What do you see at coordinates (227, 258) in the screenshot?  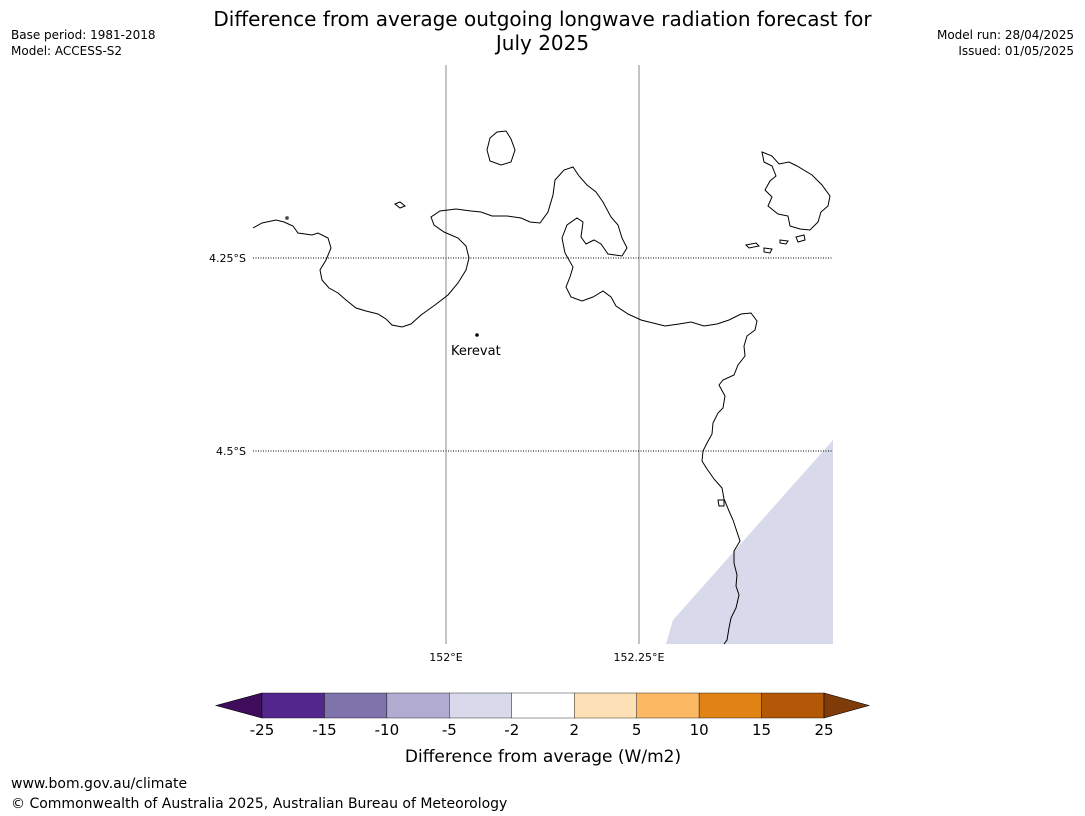 I see `lat-label-4-25: 4.25°S` at bounding box center [227, 258].